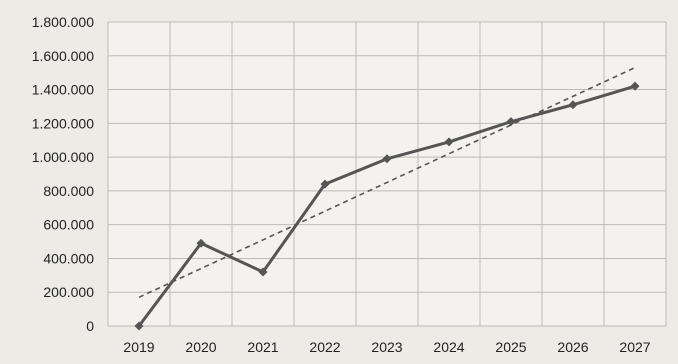 This screenshot has height=364, width=678. Describe the element at coordinates (63, 123) in the screenshot. I see `y-tick-label: 1.200.000` at that location.